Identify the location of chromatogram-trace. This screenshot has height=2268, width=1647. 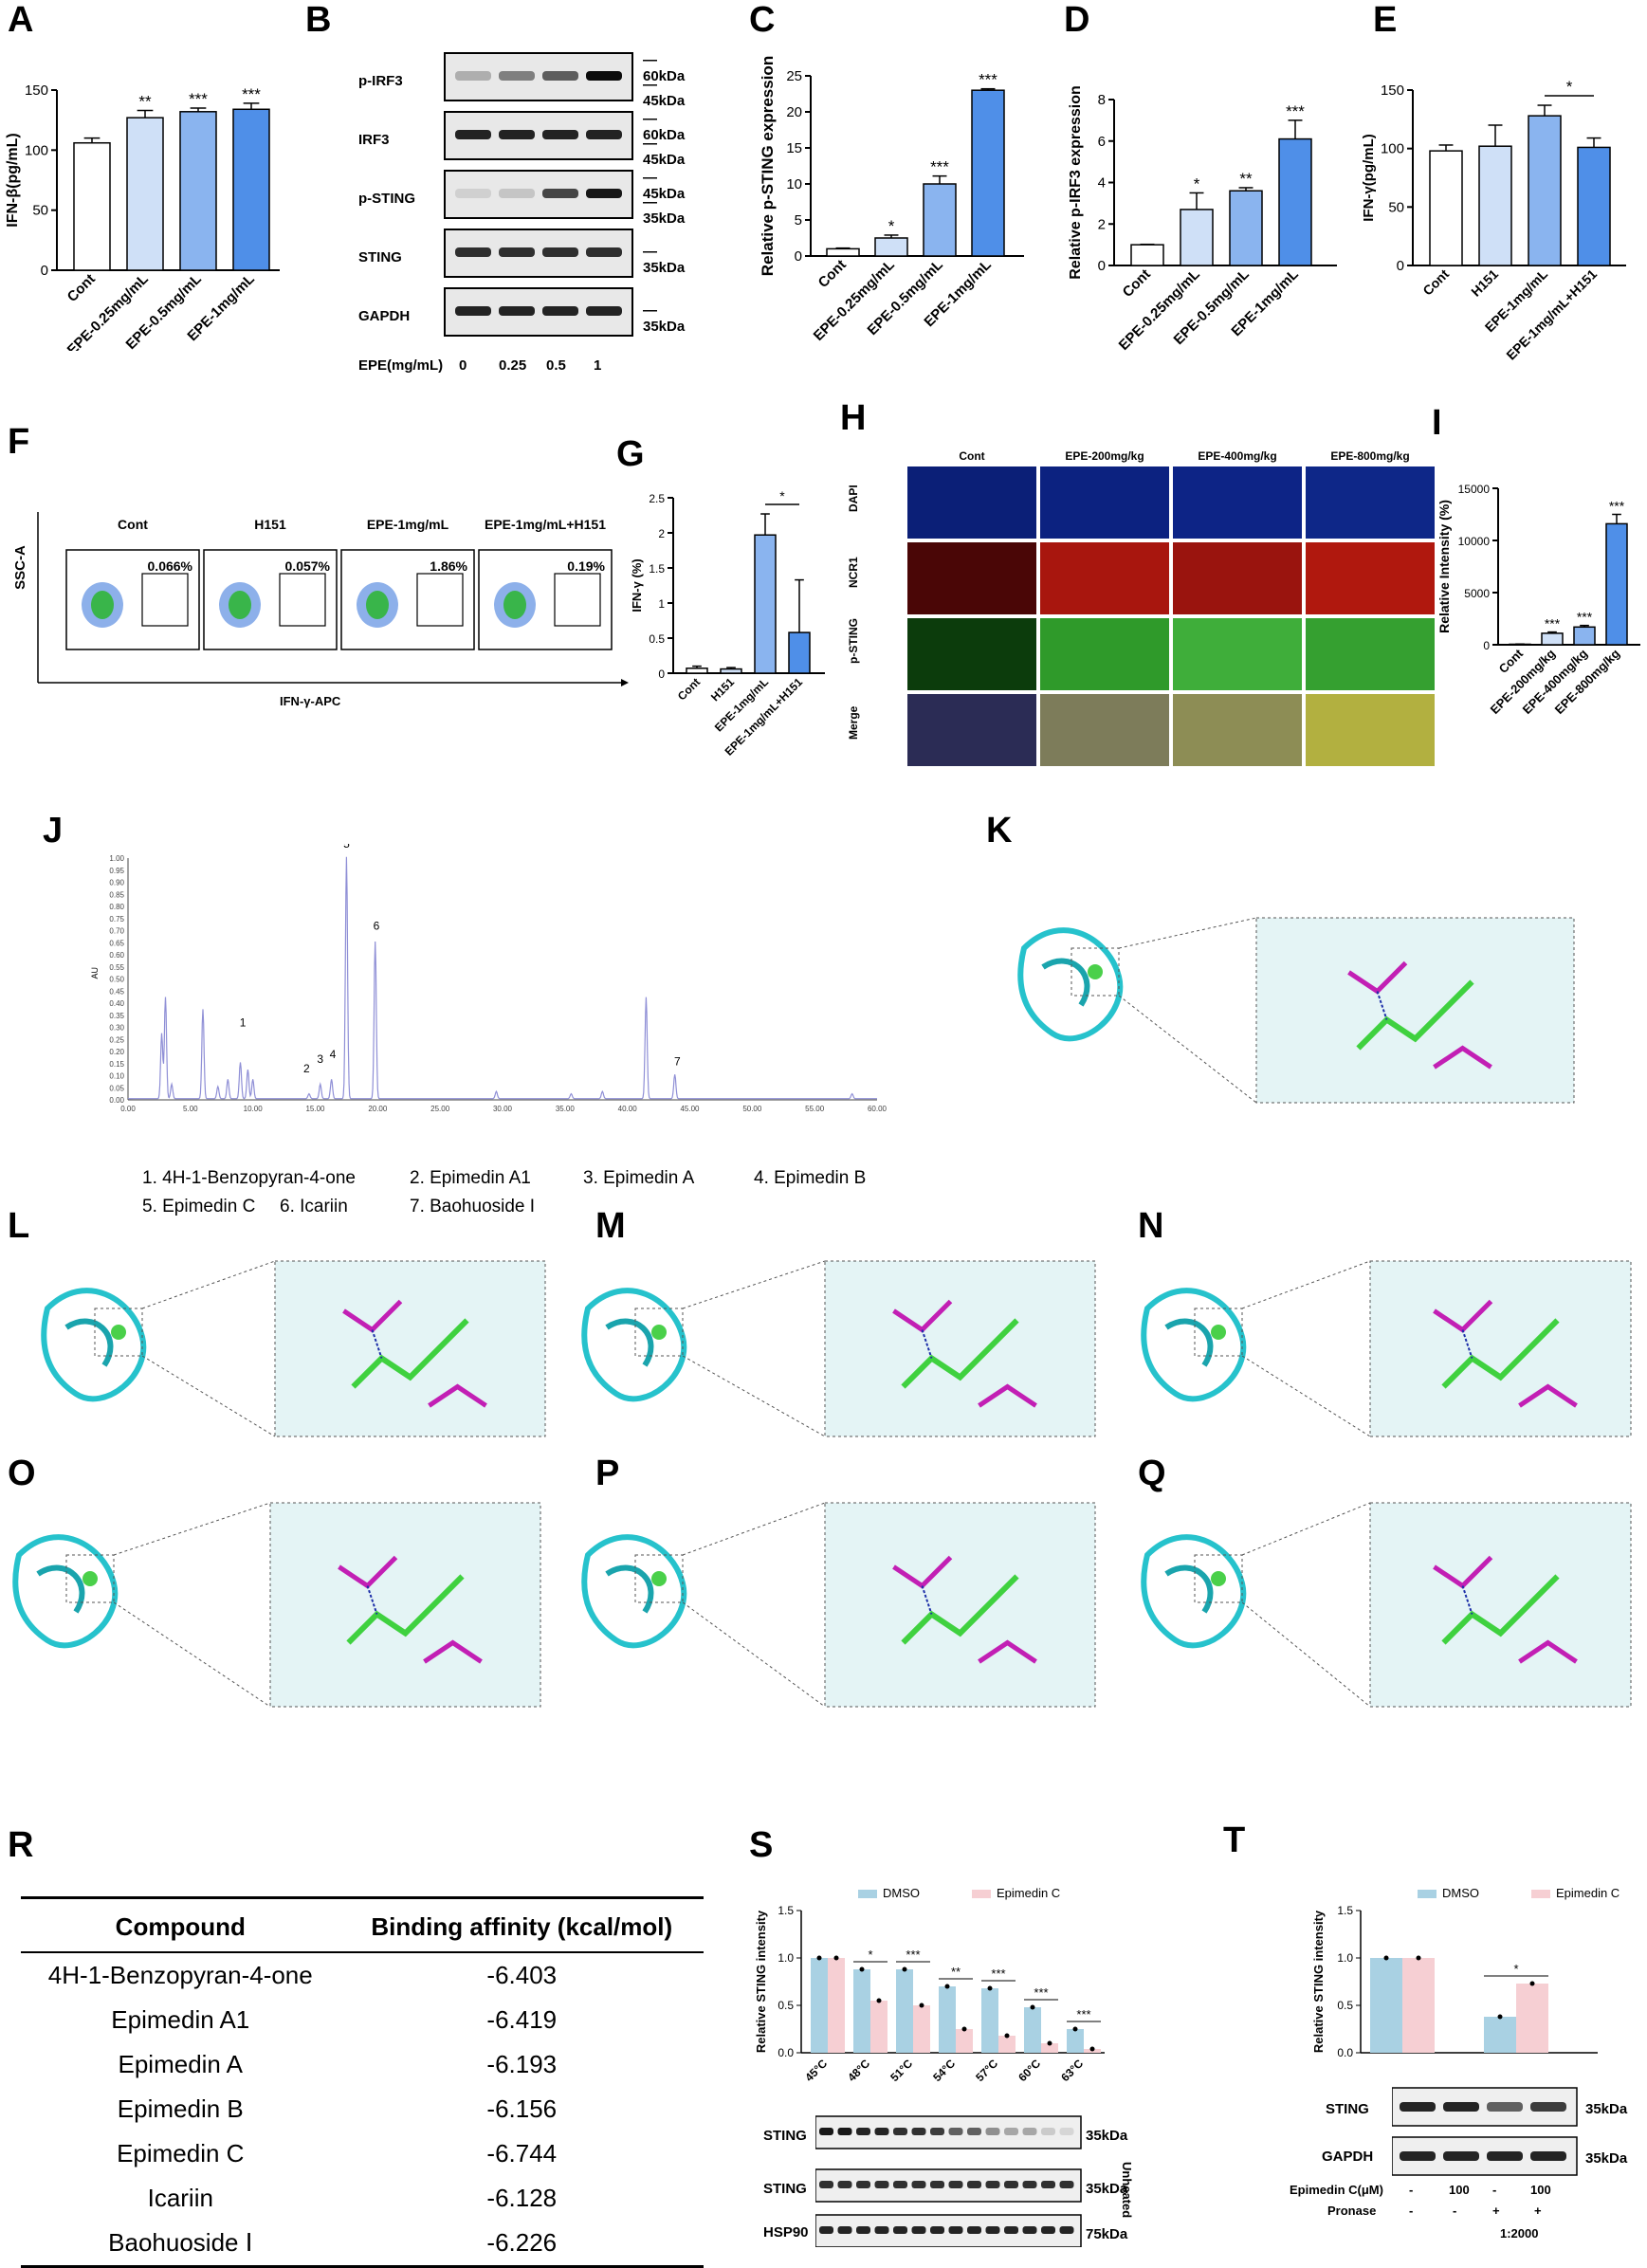
(502, 978).